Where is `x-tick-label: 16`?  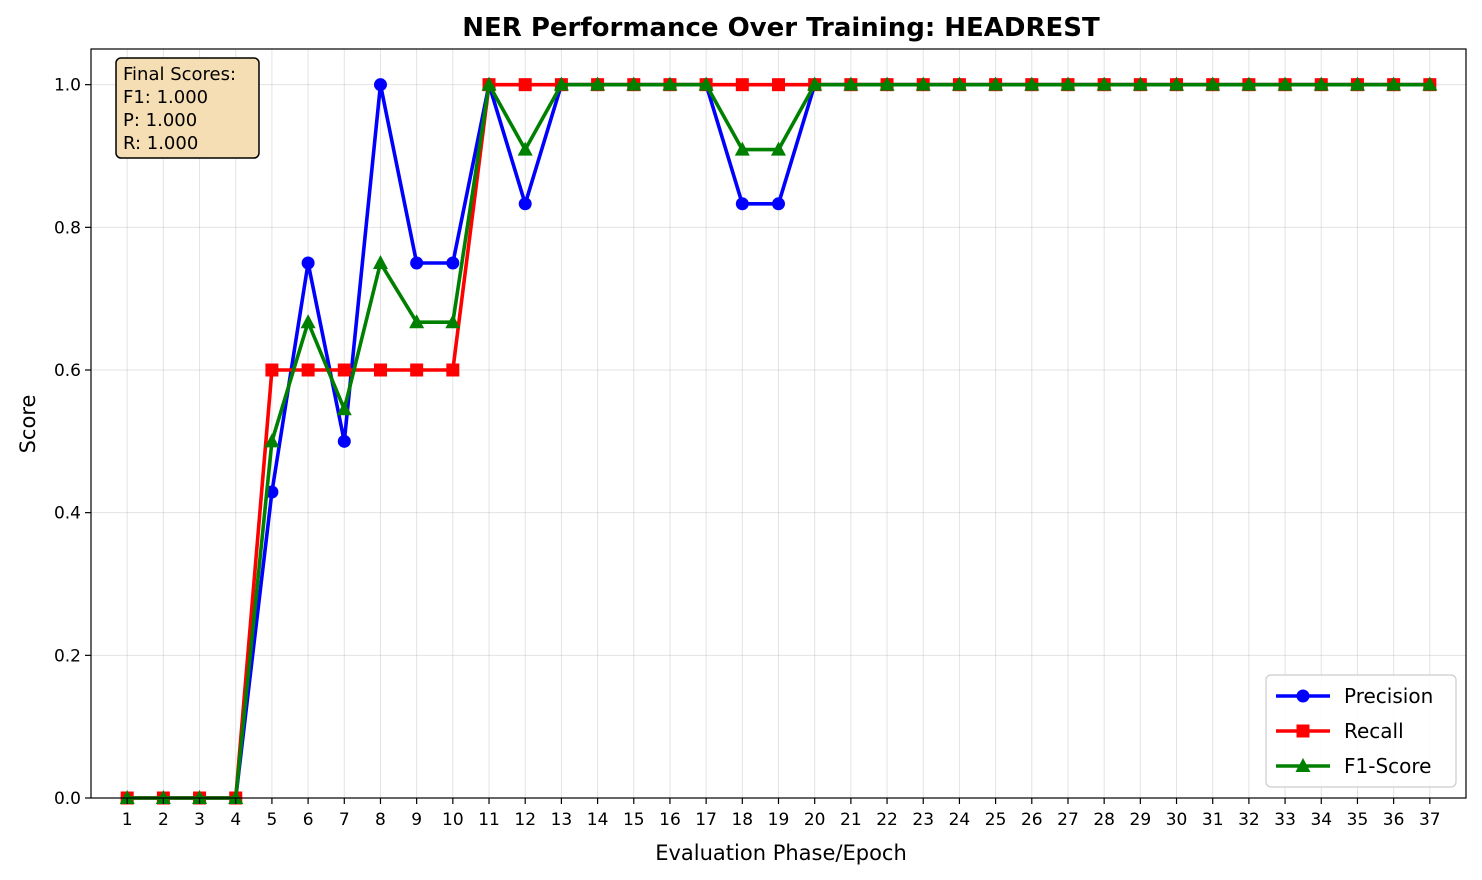 x-tick-label: 16 is located at coordinates (670, 820).